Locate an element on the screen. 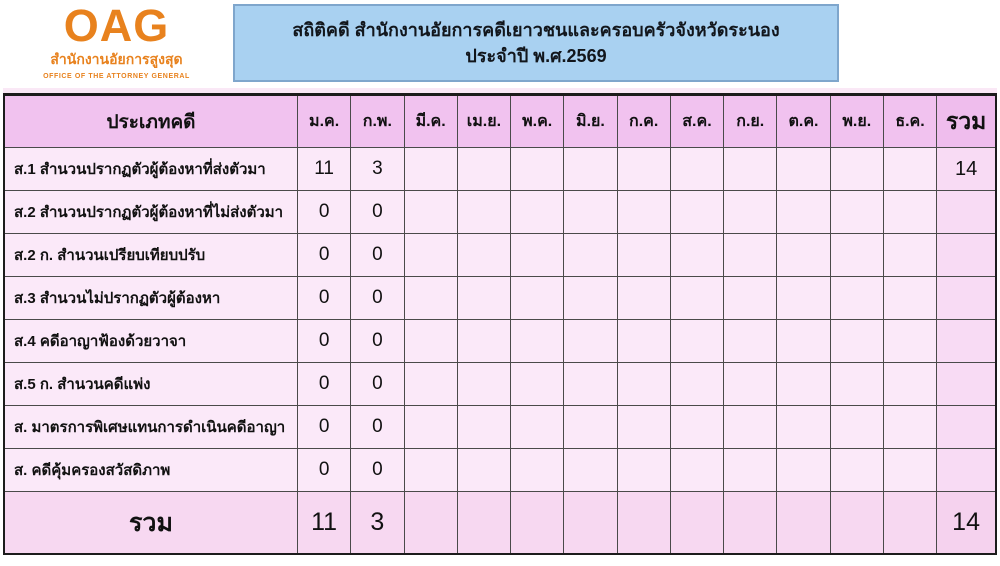 This screenshot has width=1000, height=566. footer-total-label: รวม is located at coordinates (150, 523).